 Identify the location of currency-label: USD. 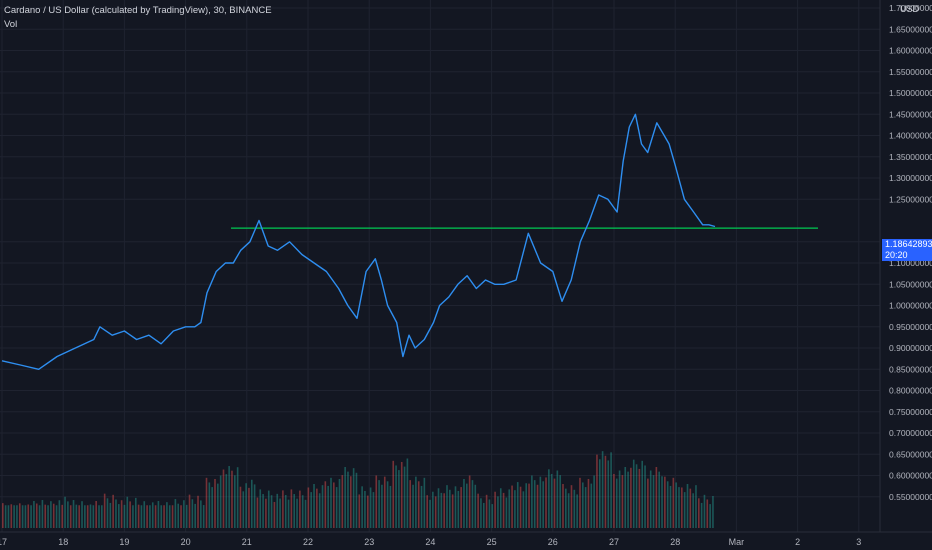
(910, 9).